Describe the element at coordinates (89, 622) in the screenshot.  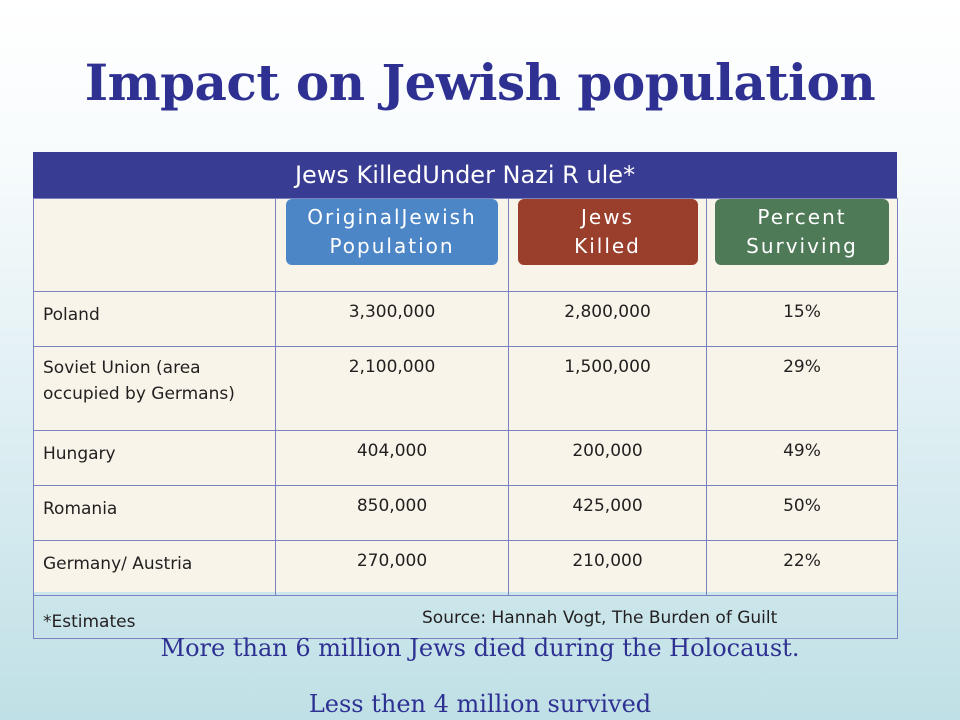
I see `estimates-note: *Estimates` at that location.